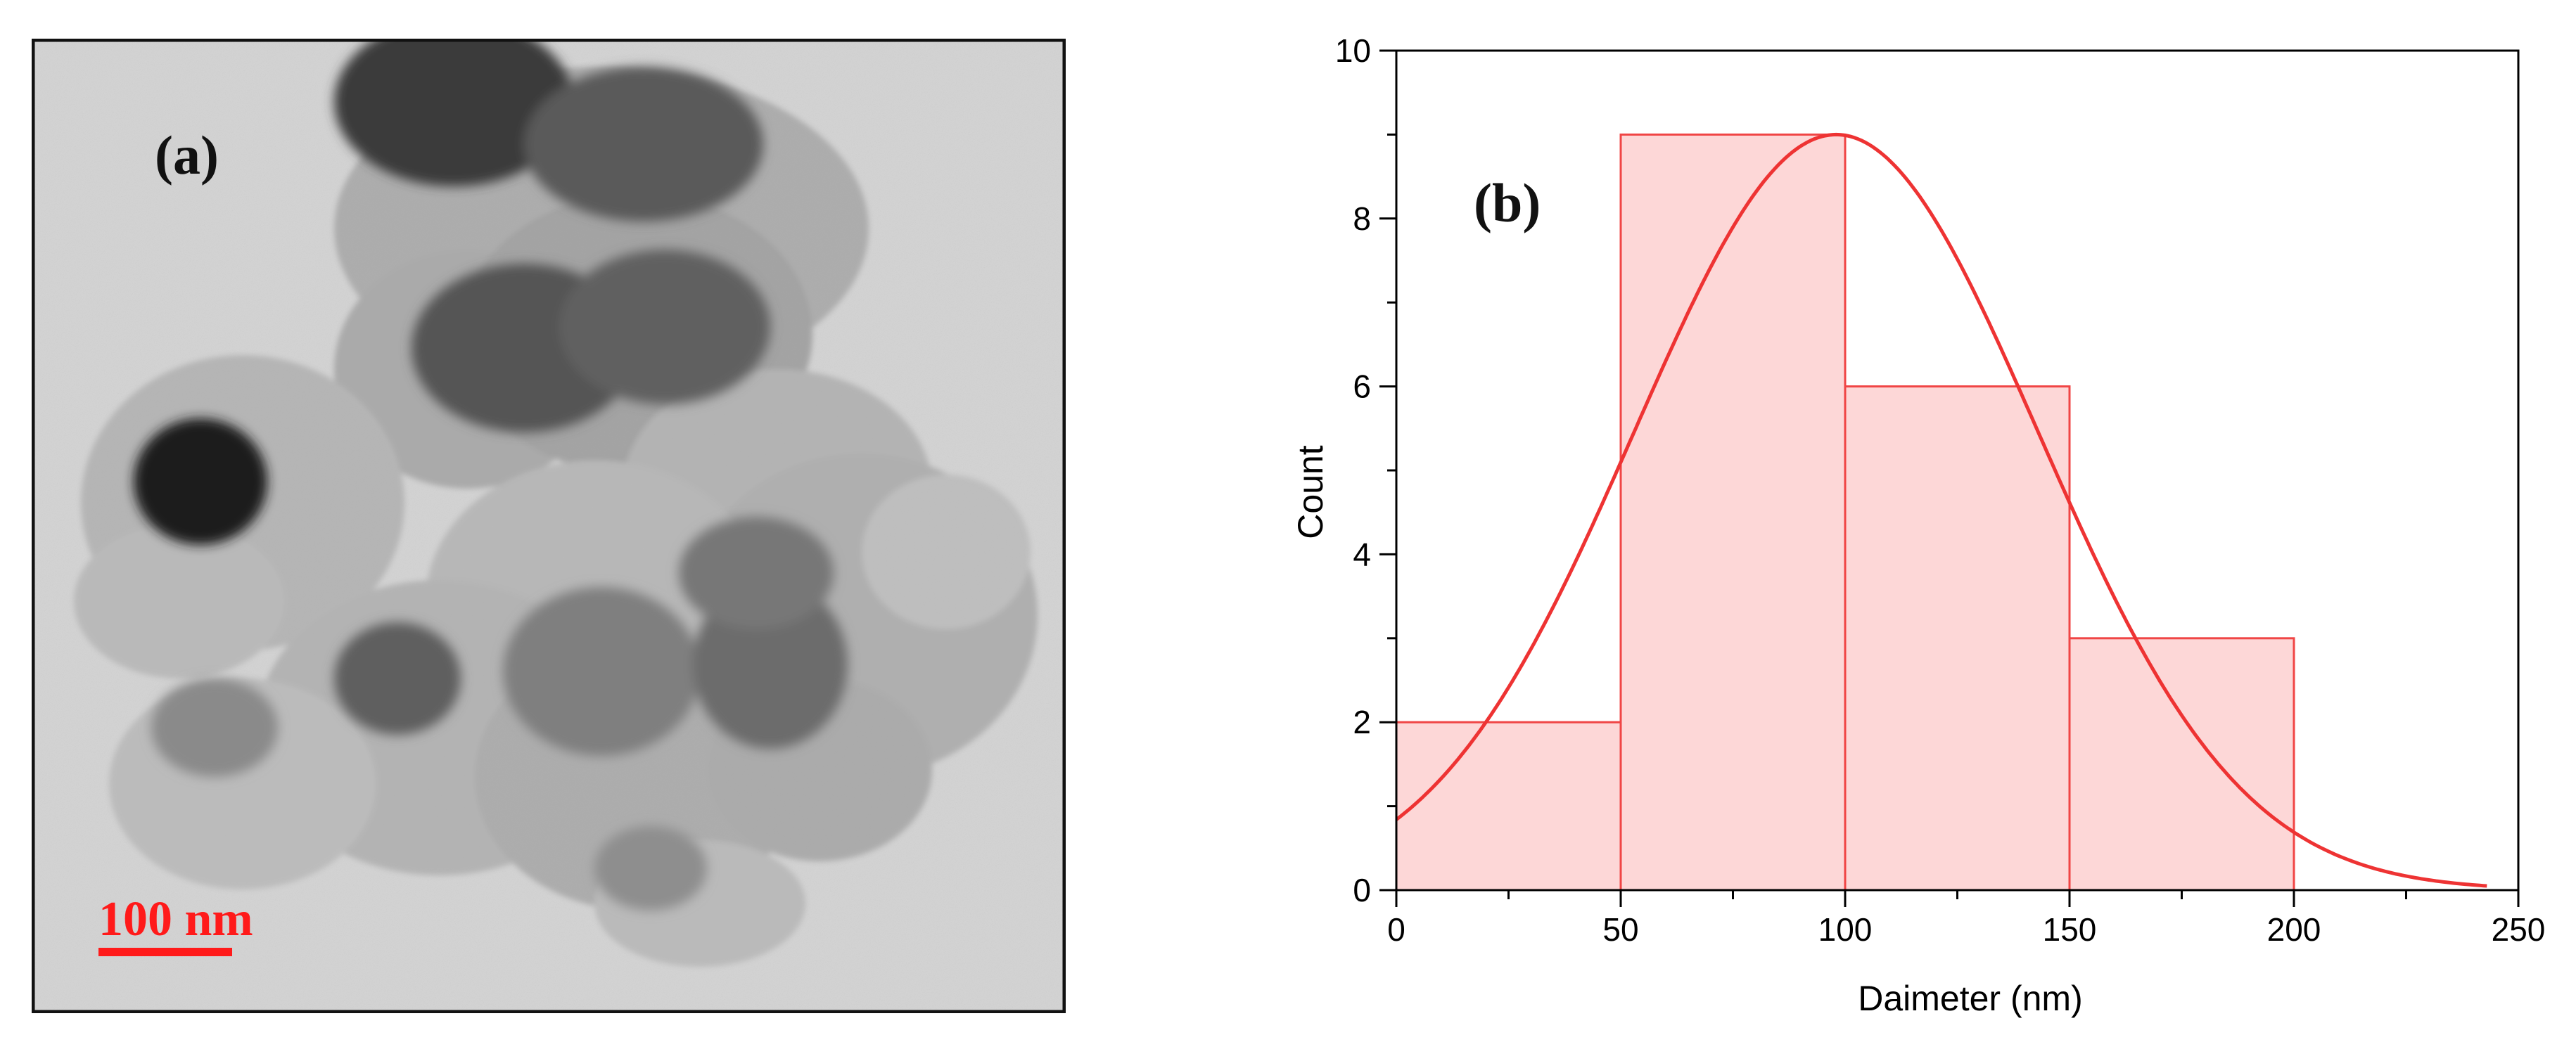 This screenshot has width=2576, height=1042. Describe the element at coordinates (1362, 722) in the screenshot. I see `y-tick-label: 2` at that location.